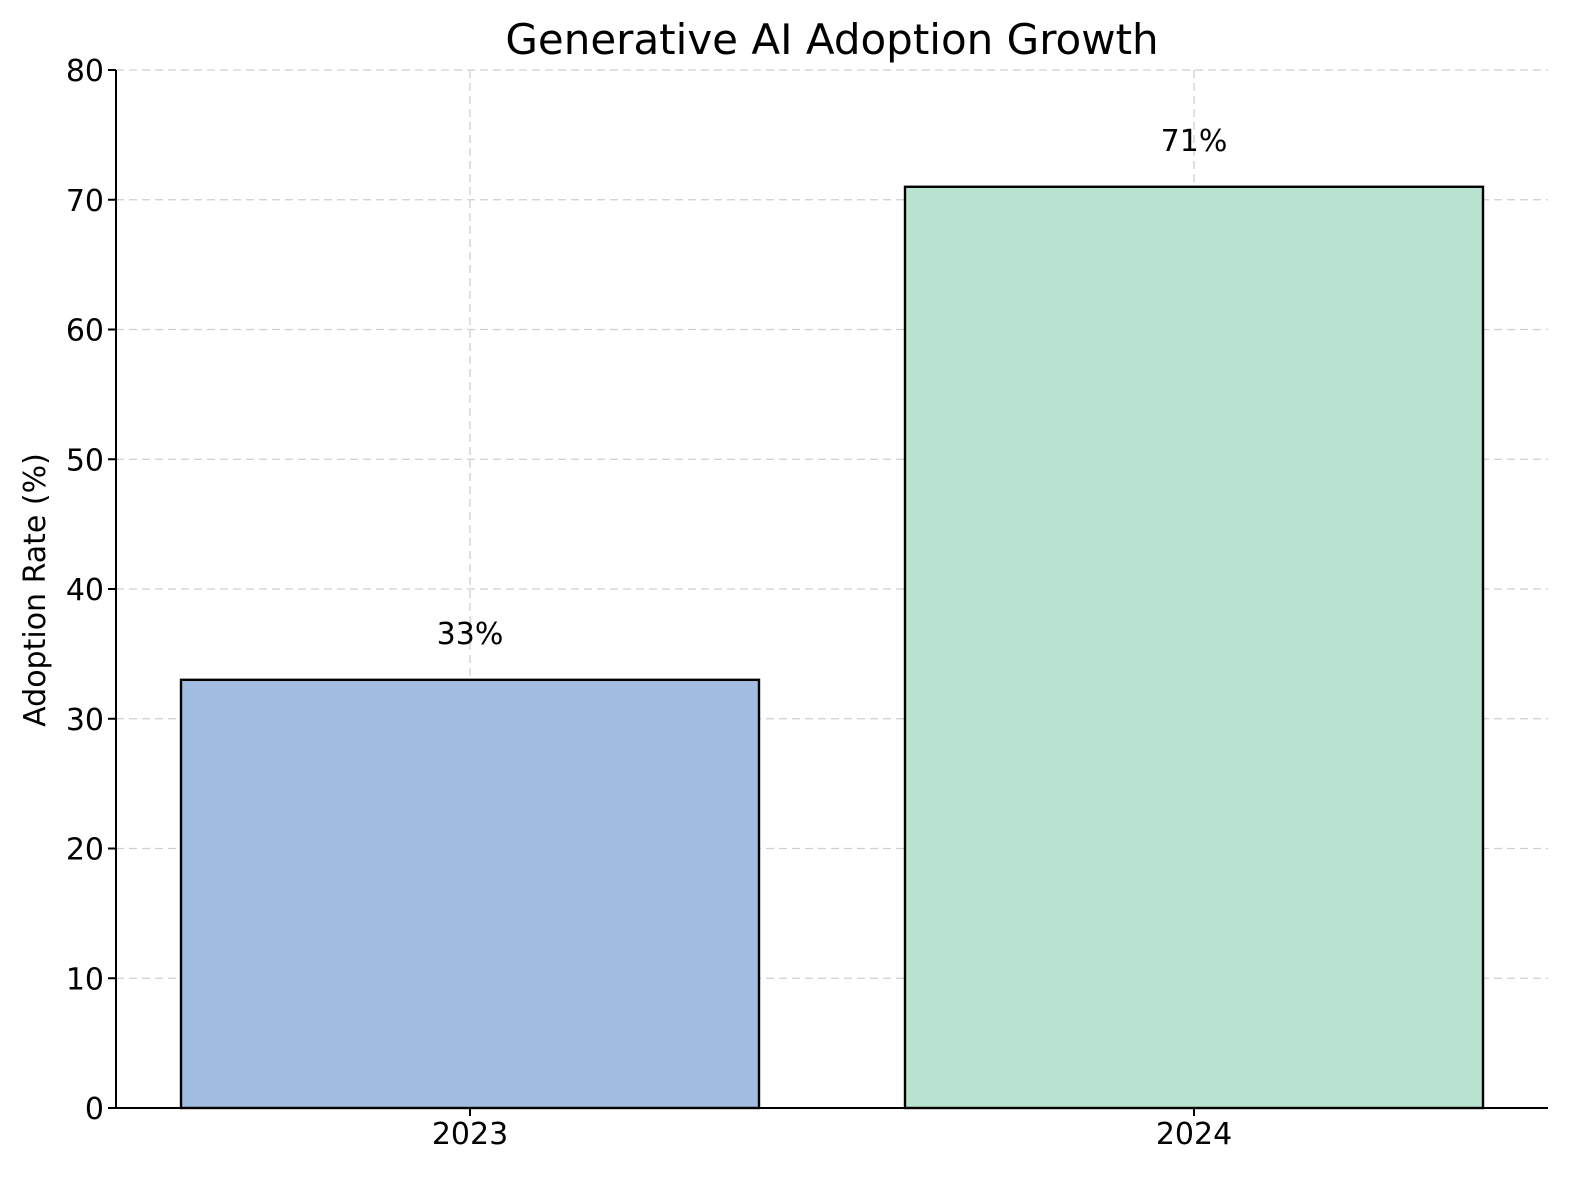  Describe the element at coordinates (85, 590) in the screenshot. I see `y-tick-label: 40` at that location.